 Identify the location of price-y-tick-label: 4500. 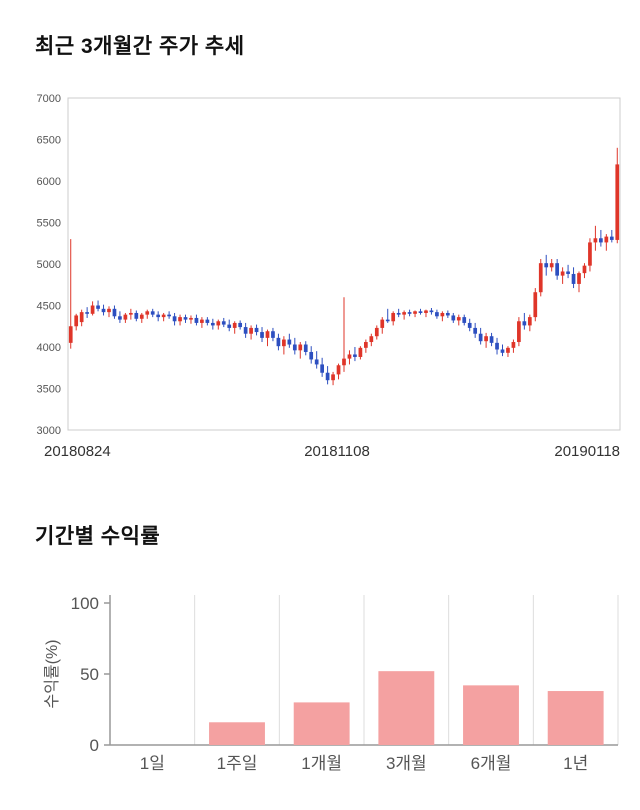
(49, 307).